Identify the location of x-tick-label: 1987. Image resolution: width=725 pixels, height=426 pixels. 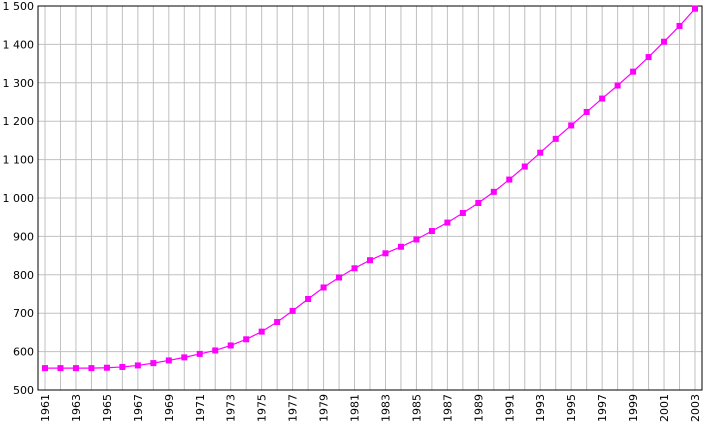
(447, 408).